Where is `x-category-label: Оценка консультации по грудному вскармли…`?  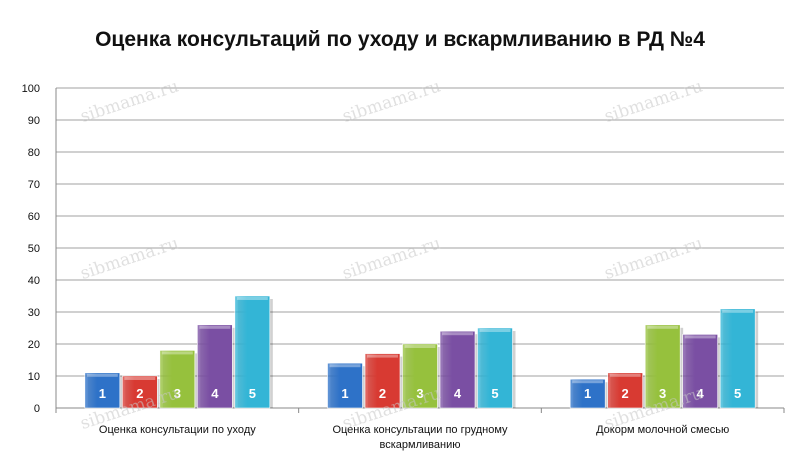
x-category-label: Оценка консультации по грудному вскармли… is located at coordinates (420, 437).